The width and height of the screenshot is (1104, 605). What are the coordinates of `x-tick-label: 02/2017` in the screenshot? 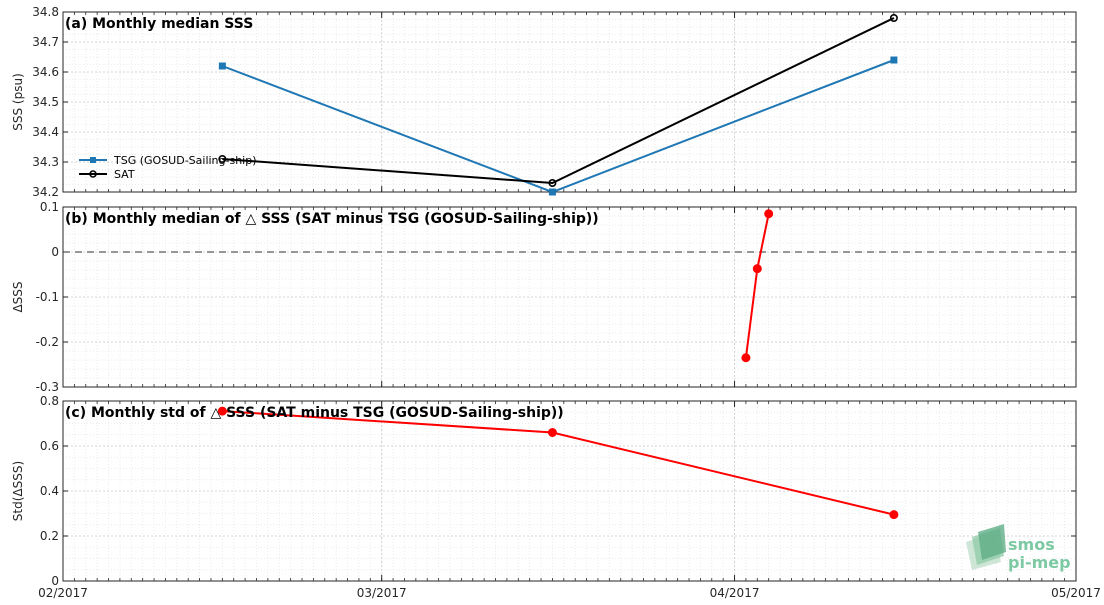 It's located at (63, 593).